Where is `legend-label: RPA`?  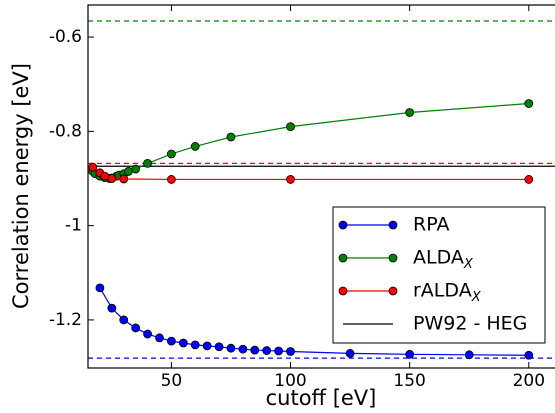 legend-label: RPA is located at coordinates (431, 225).